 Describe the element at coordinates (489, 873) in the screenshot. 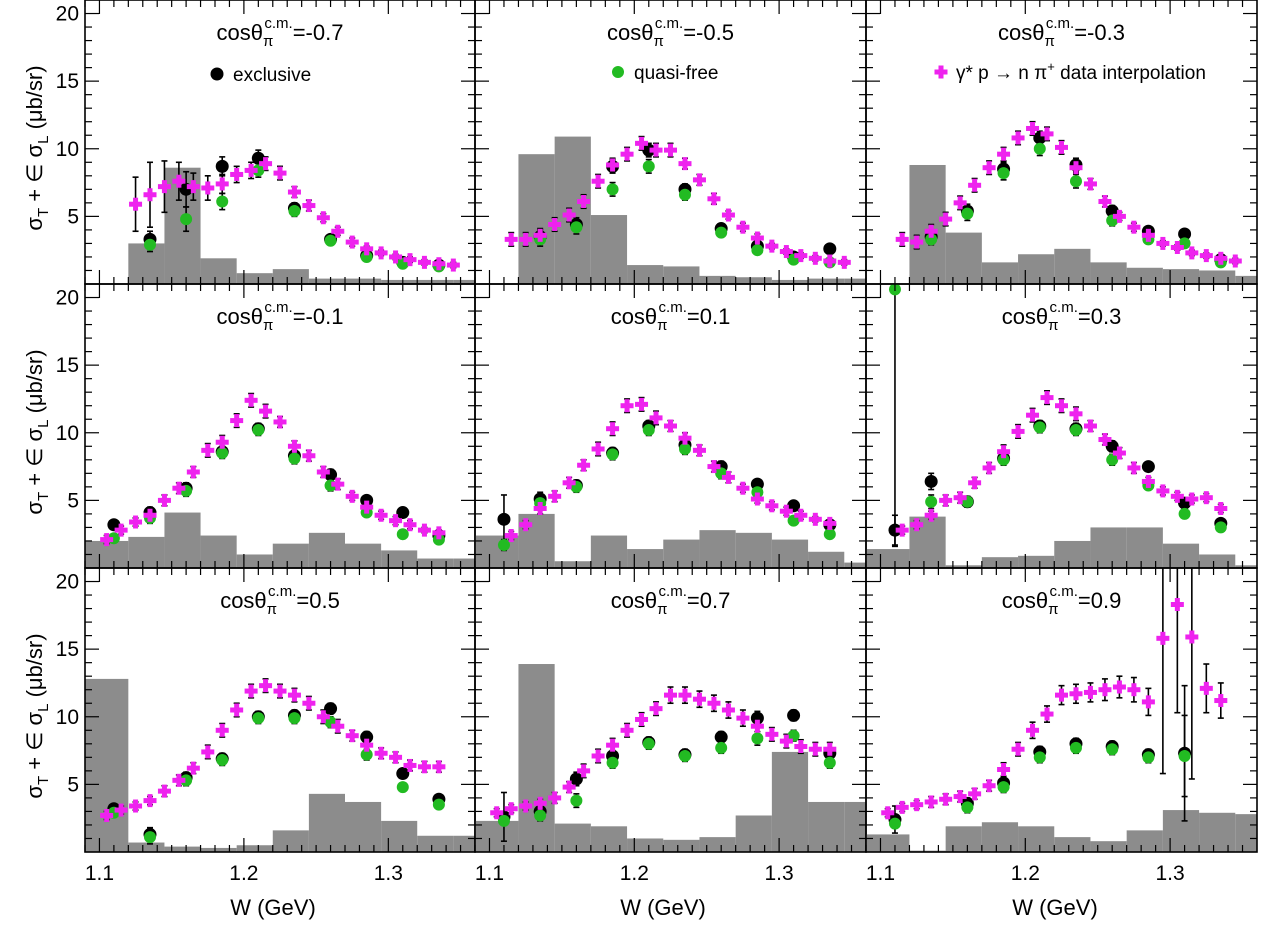

I see `x-tick-label: 1.1` at that location.